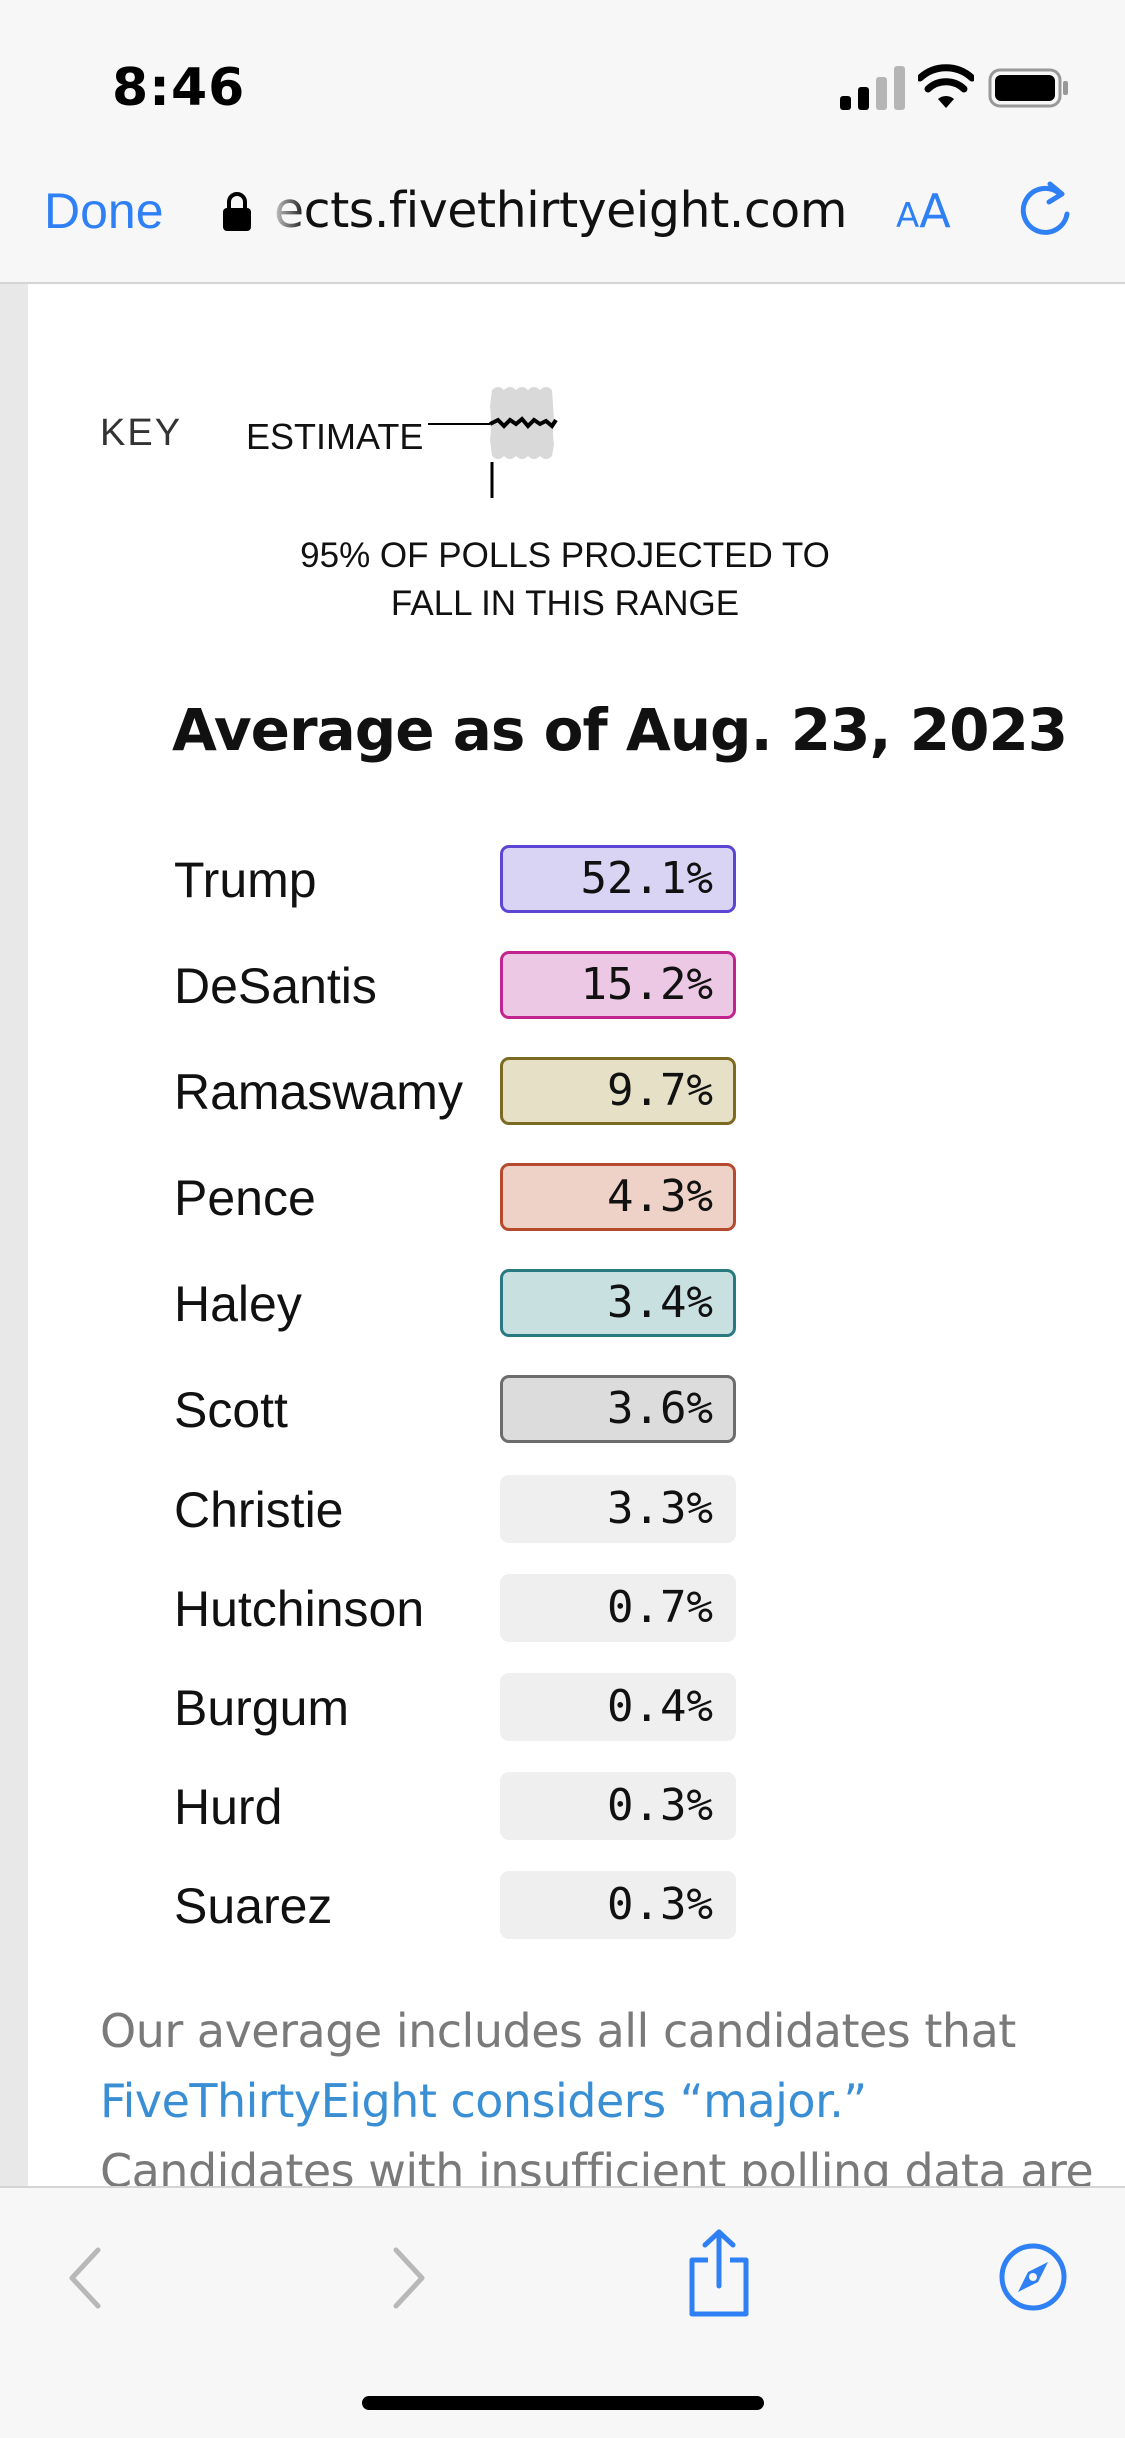 The height and width of the screenshot is (2438, 1125). What do you see at coordinates (618, 1091) in the screenshot?
I see `candidate-average-value: 9.7%` at bounding box center [618, 1091].